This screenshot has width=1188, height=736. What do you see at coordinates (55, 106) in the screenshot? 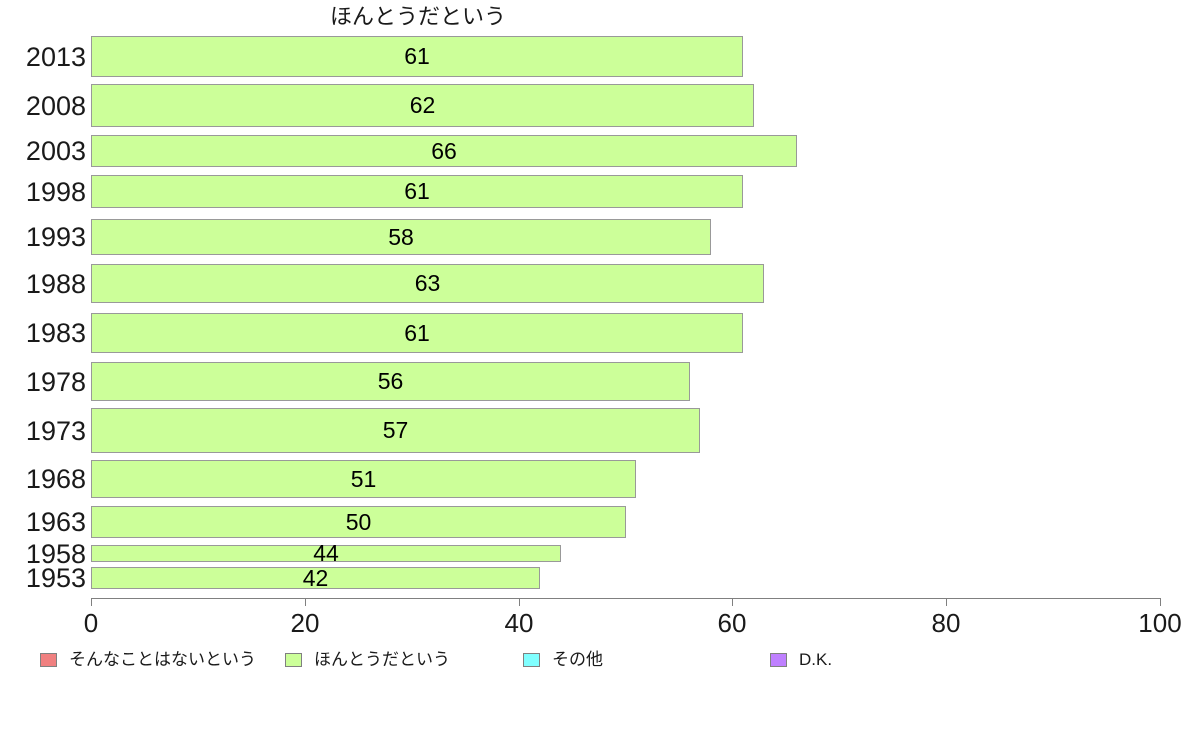
I see `category-label-2008: 2008` at bounding box center [55, 106].